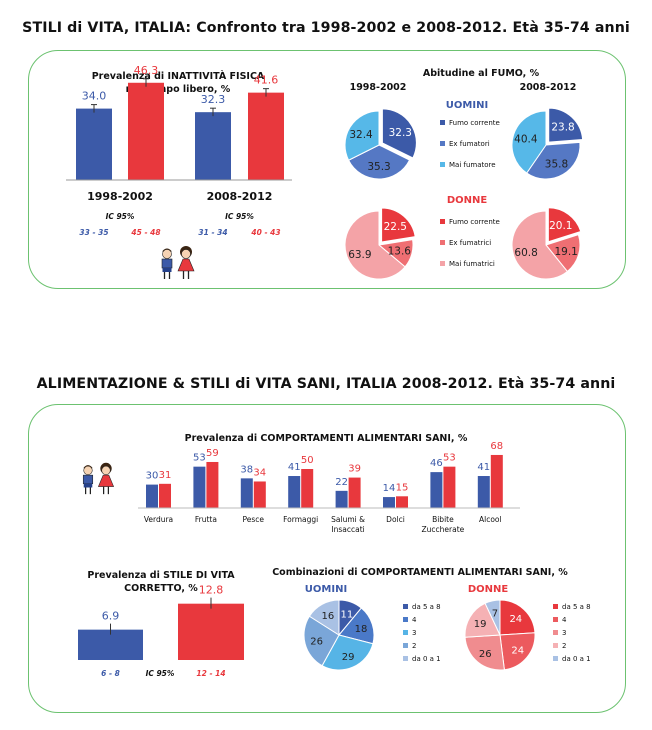 The height and width of the screenshot is (730, 652). I want to click on combinations-men-legend-label: 4, so click(414, 620).